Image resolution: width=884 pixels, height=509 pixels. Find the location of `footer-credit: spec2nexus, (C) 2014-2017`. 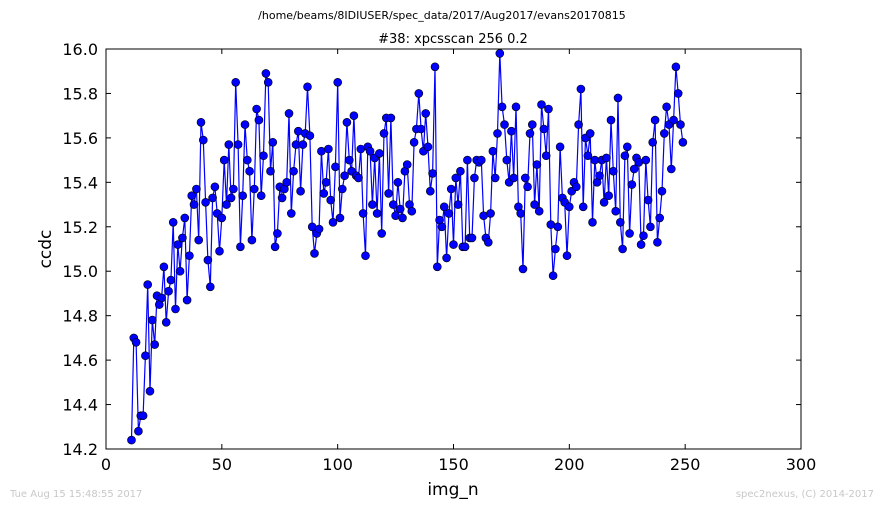

footer-credit: spec2nexus, (C) 2014-2017 is located at coordinates (805, 494).